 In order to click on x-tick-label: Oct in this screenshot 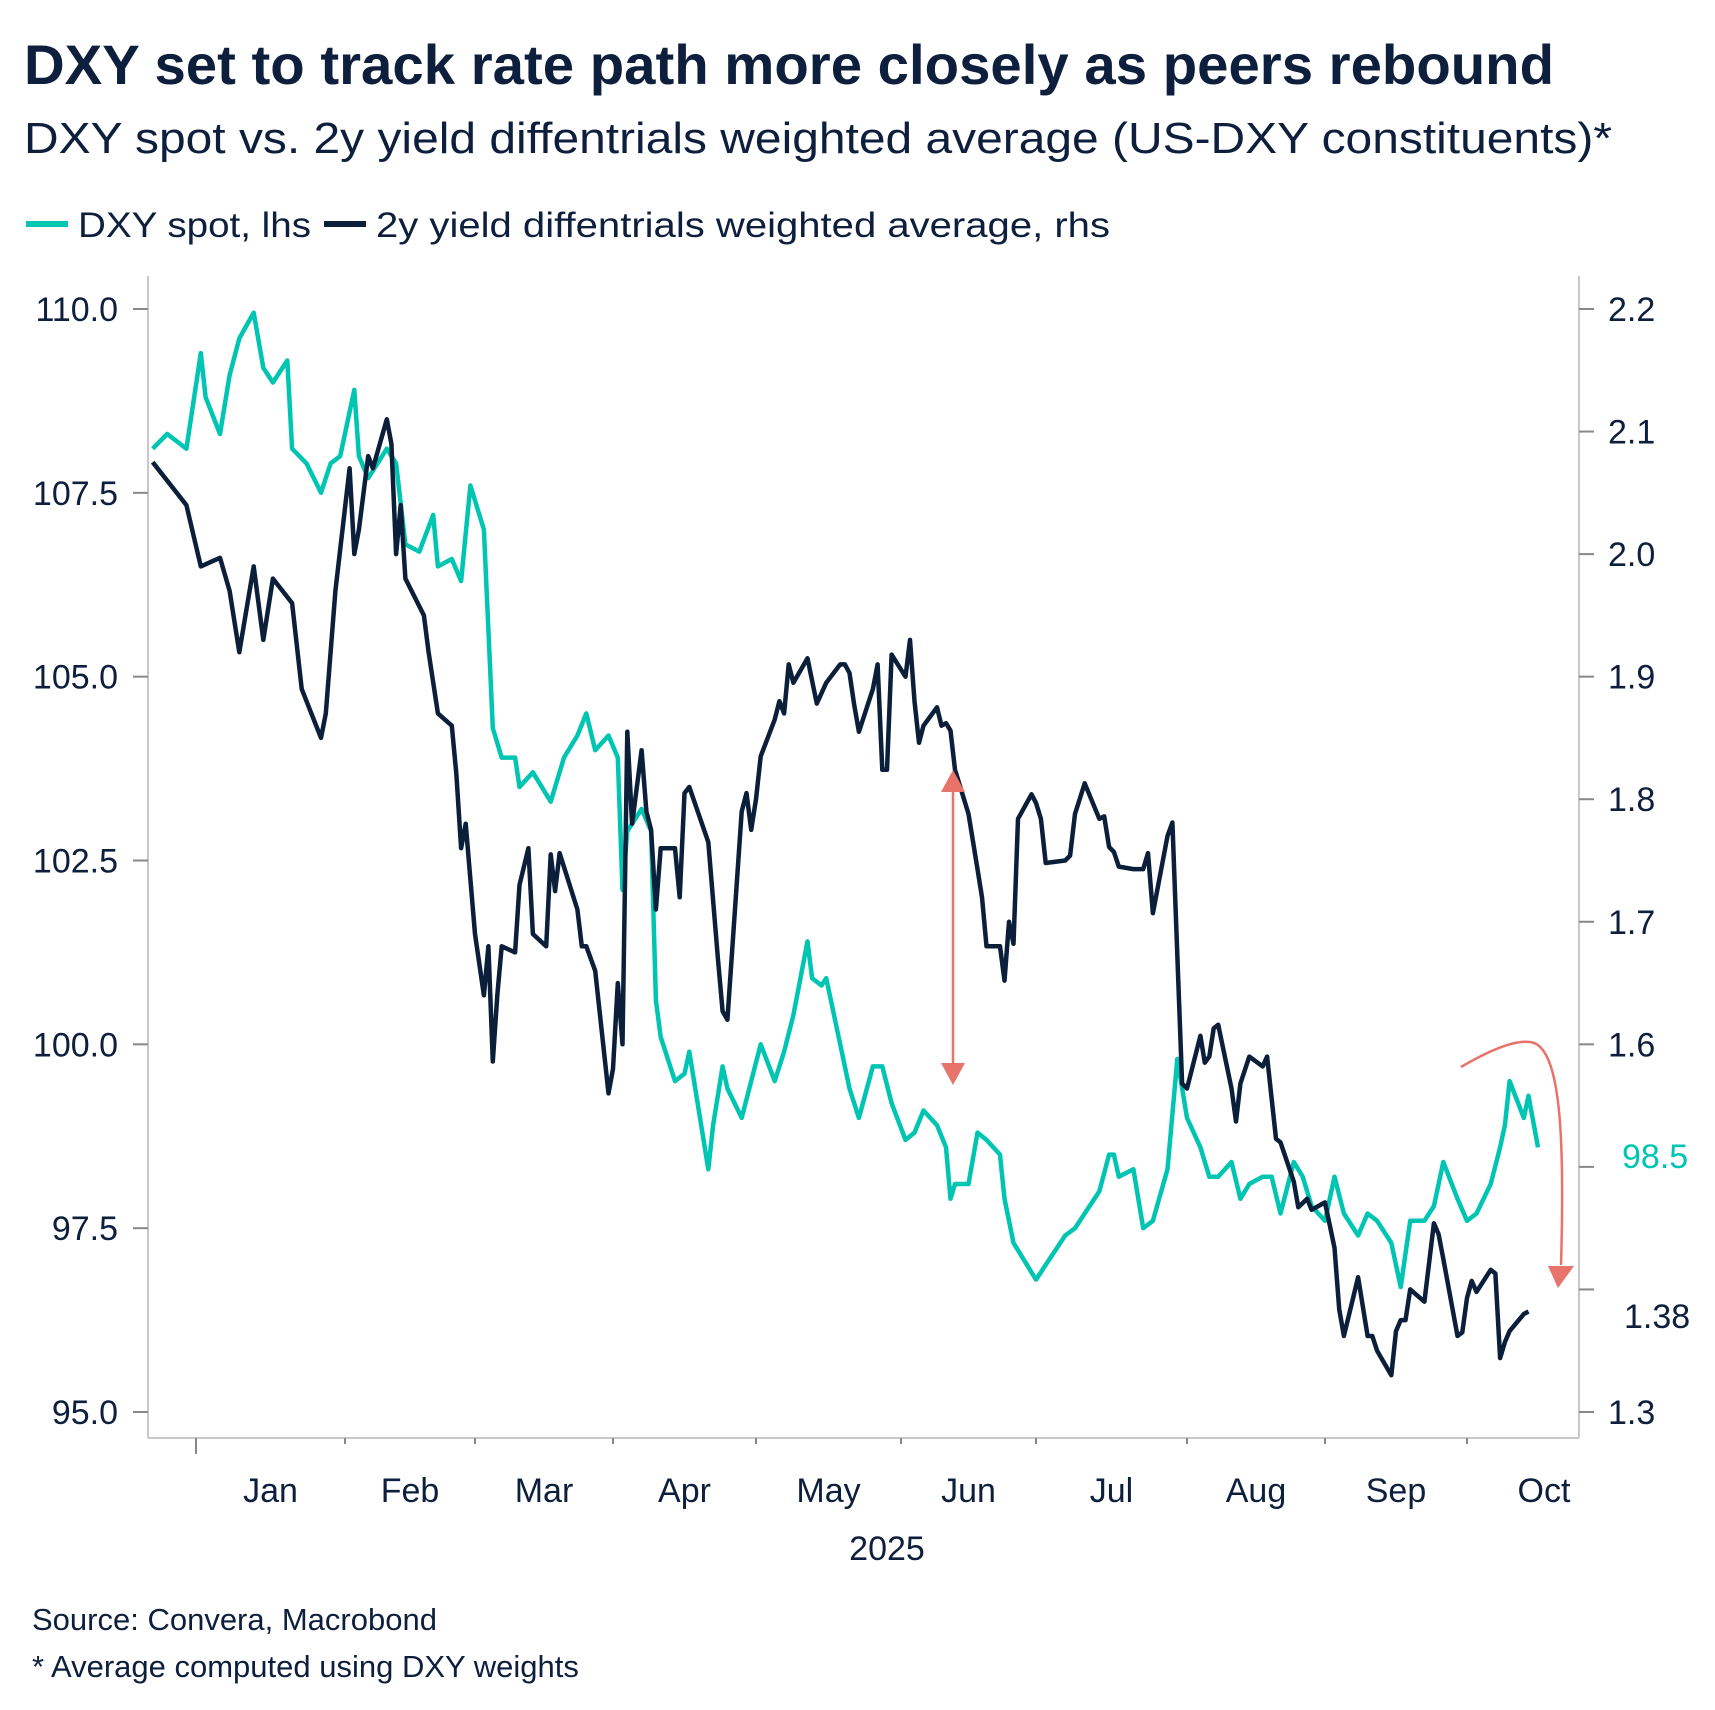, I will do `click(1544, 1491)`.